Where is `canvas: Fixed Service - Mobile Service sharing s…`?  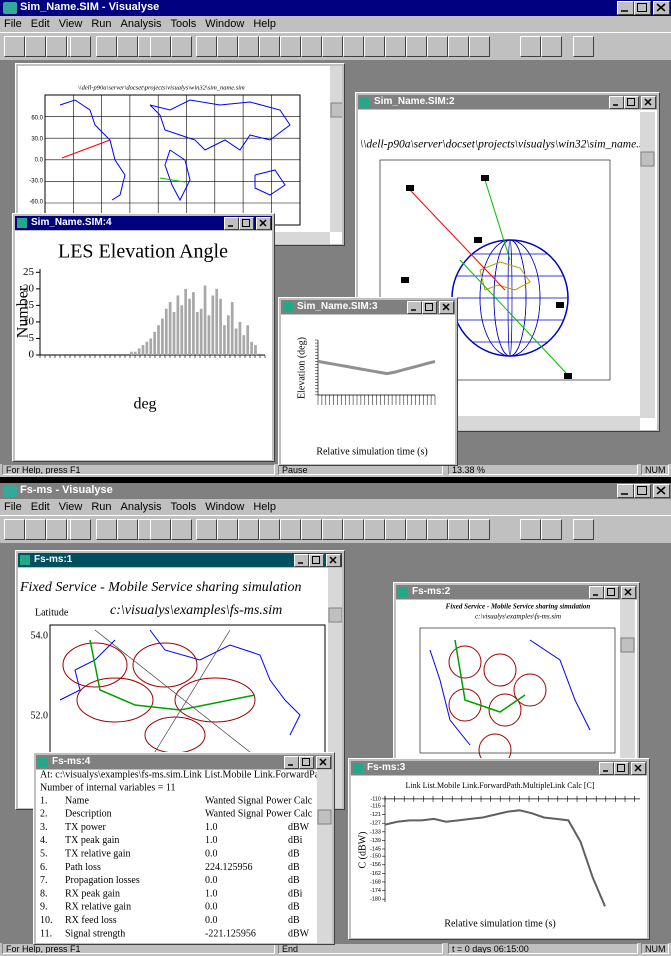
canvas: Fixed Service - Mobile Service sharing s… is located at coordinates (527, 685).